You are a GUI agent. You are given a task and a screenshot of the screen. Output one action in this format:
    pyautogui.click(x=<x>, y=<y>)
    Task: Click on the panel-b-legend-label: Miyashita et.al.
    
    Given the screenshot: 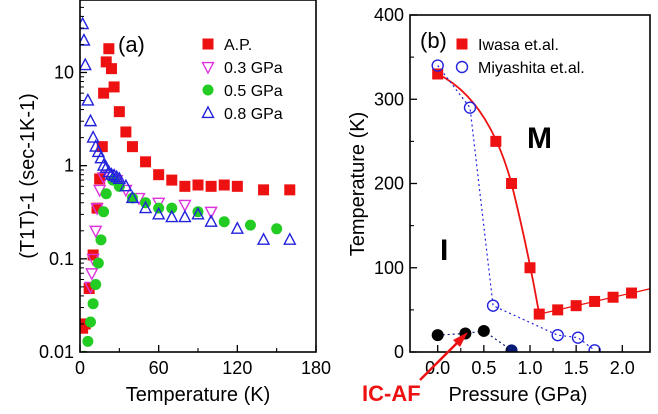 What is the action you would take?
    pyautogui.click(x=531, y=68)
    